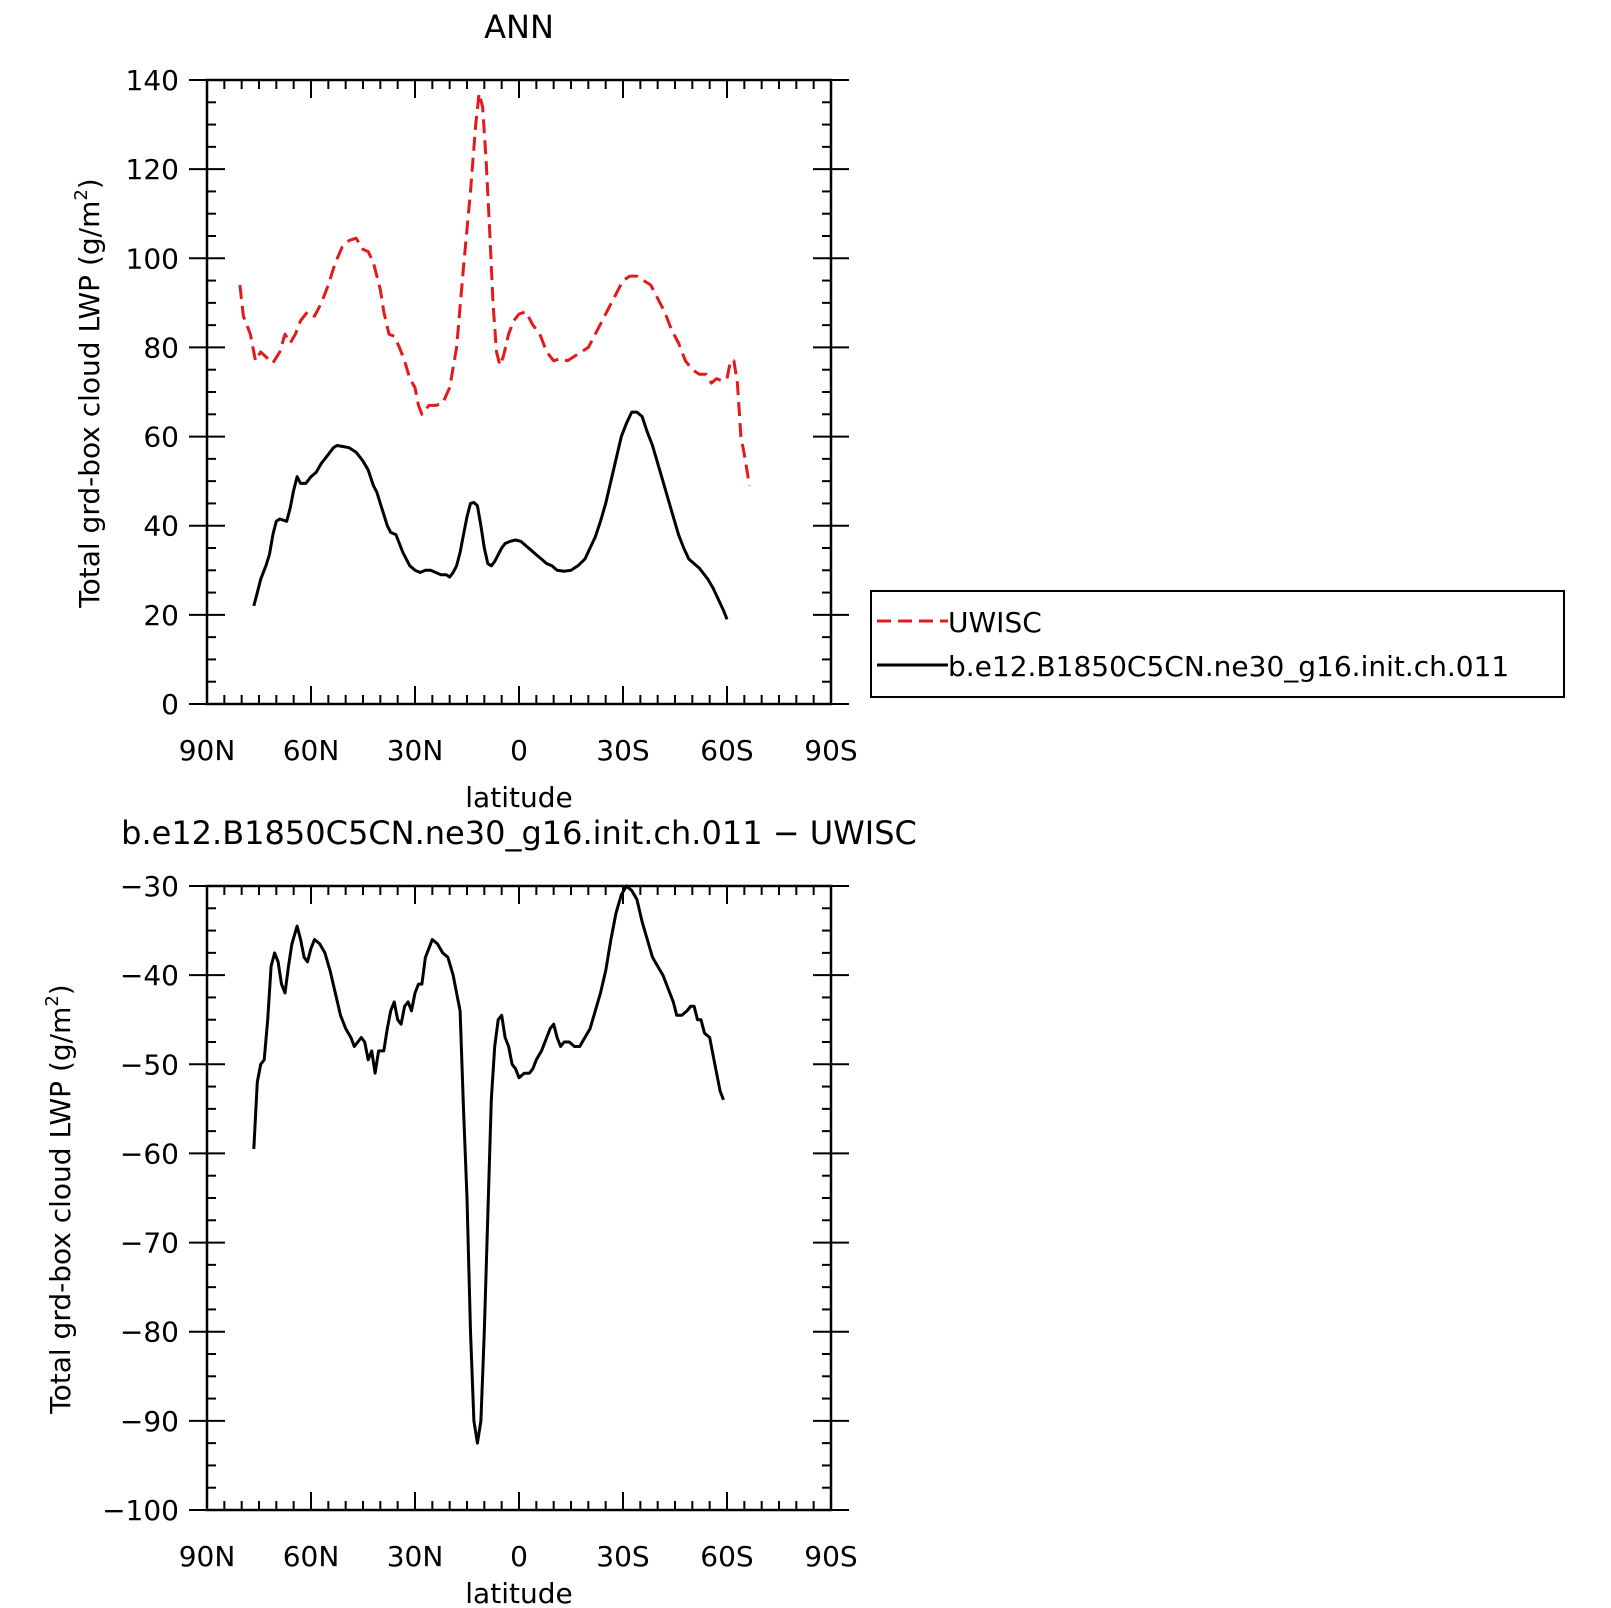 This screenshot has height=1608, width=1611. What do you see at coordinates (519, 27) in the screenshot?
I see `top-chart-title: ANN` at bounding box center [519, 27].